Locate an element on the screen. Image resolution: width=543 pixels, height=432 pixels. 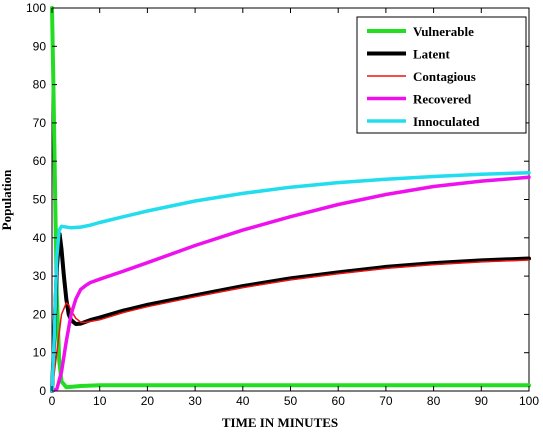
y-tick-label: 60 is located at coordinates (40, 161).